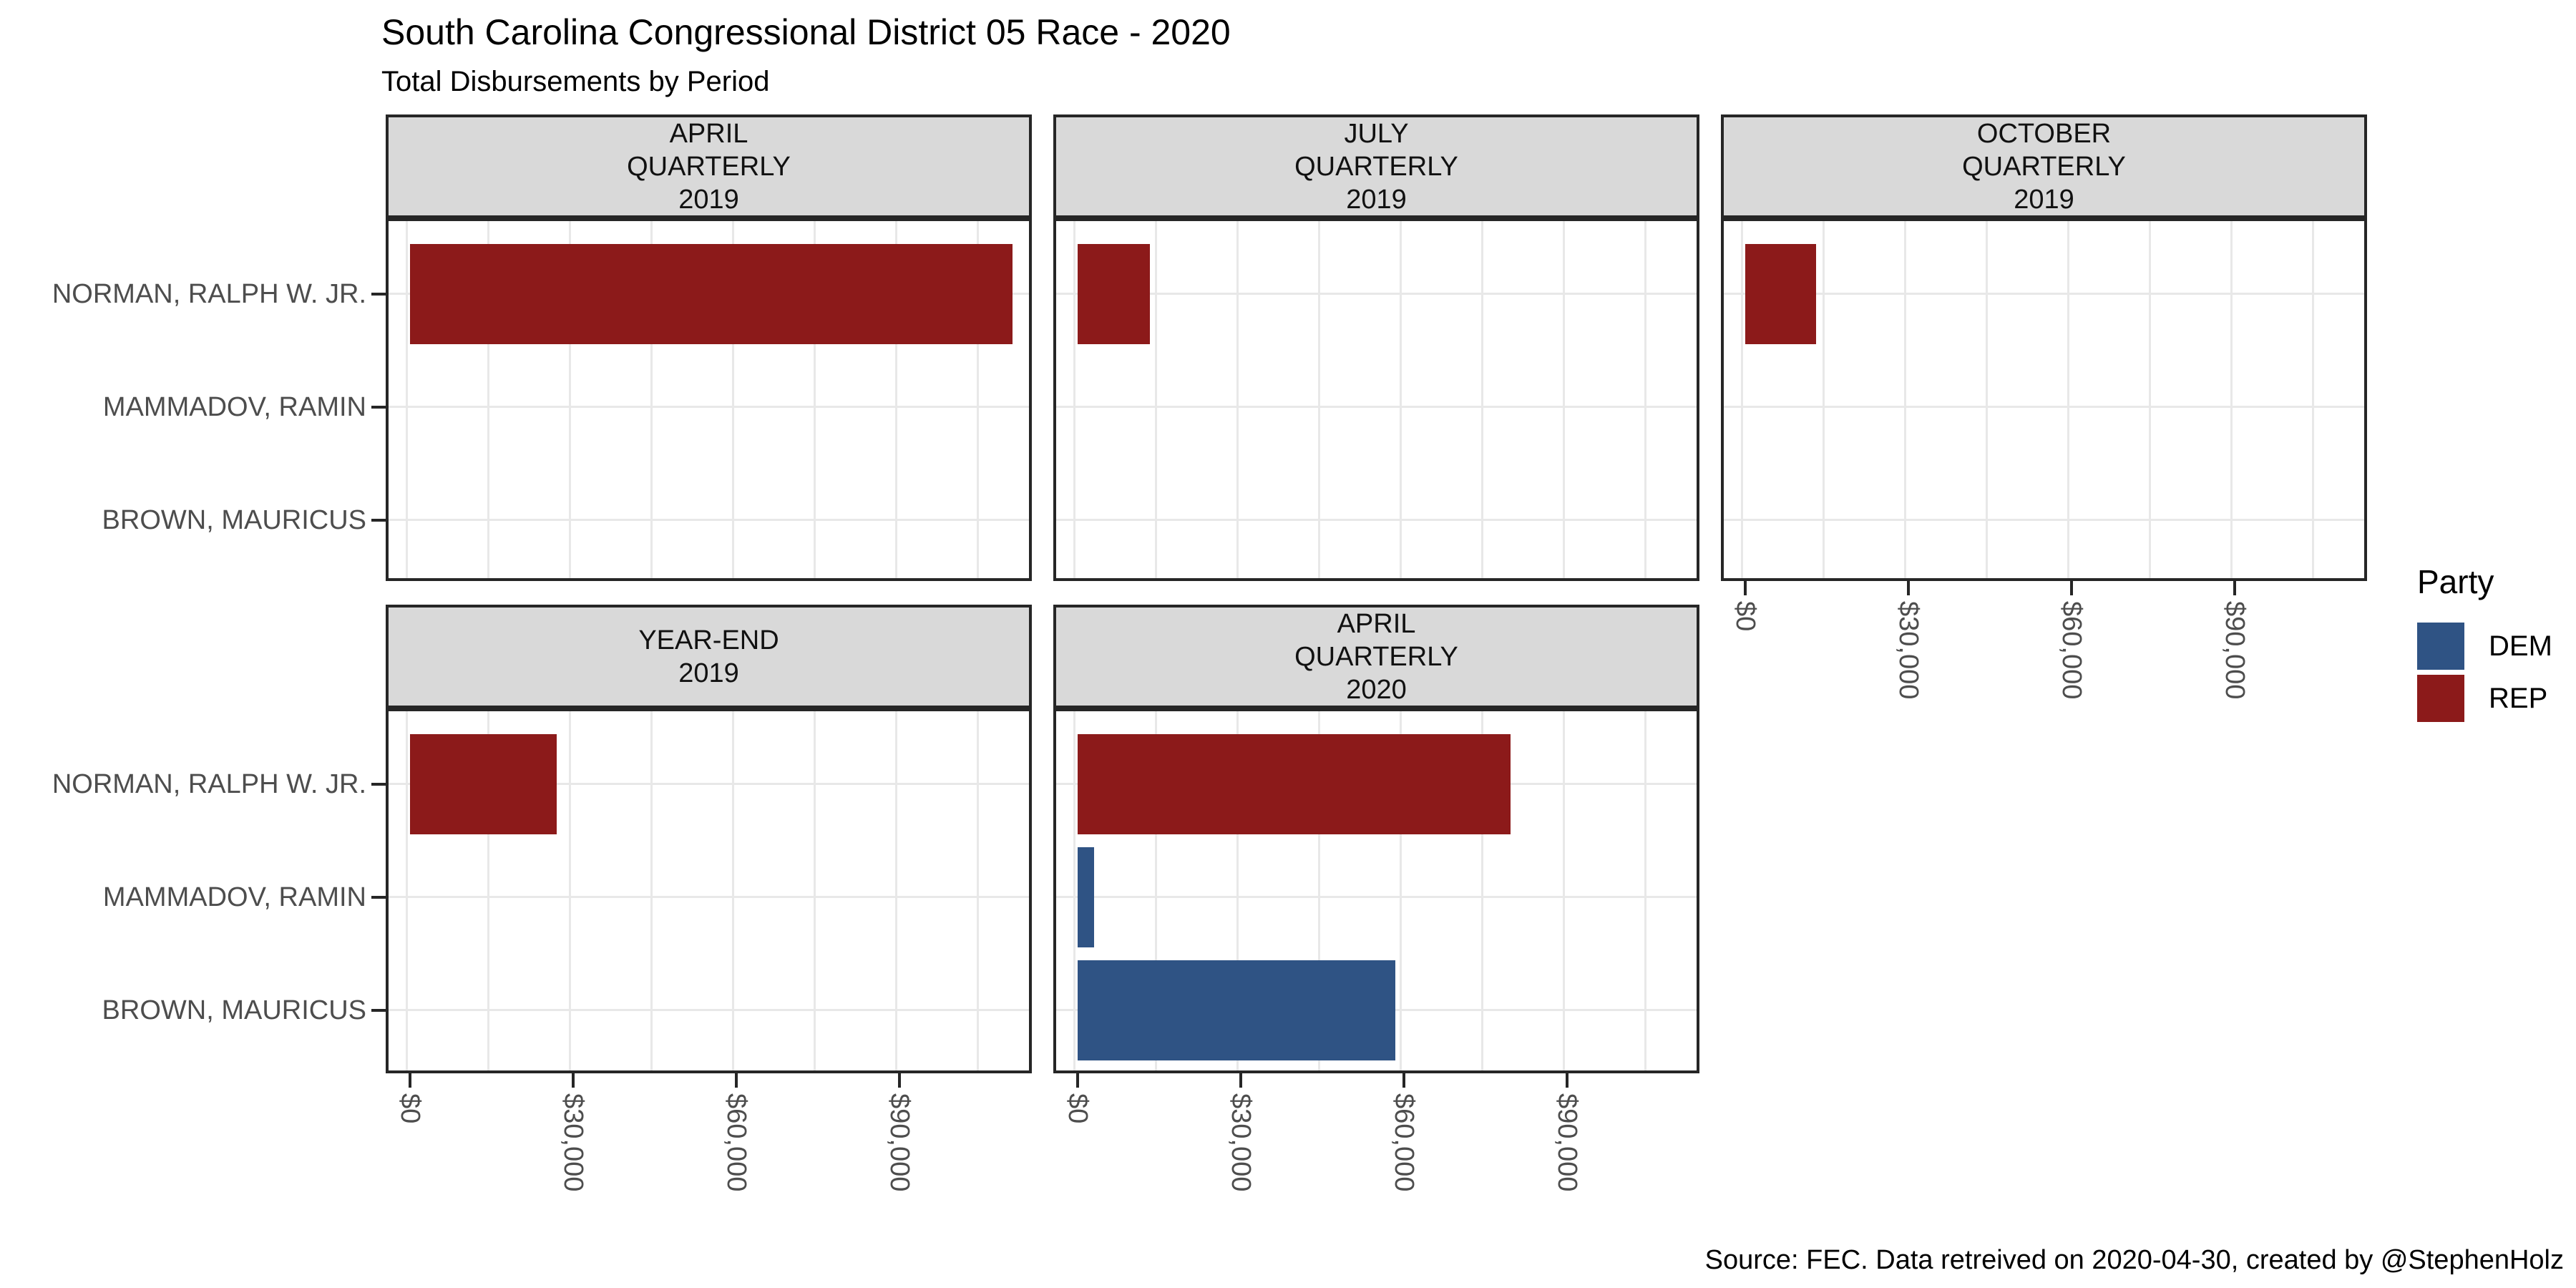  I want to click on facet-strip: APRIL QUARTERLY 2020, so click(1376, 656).